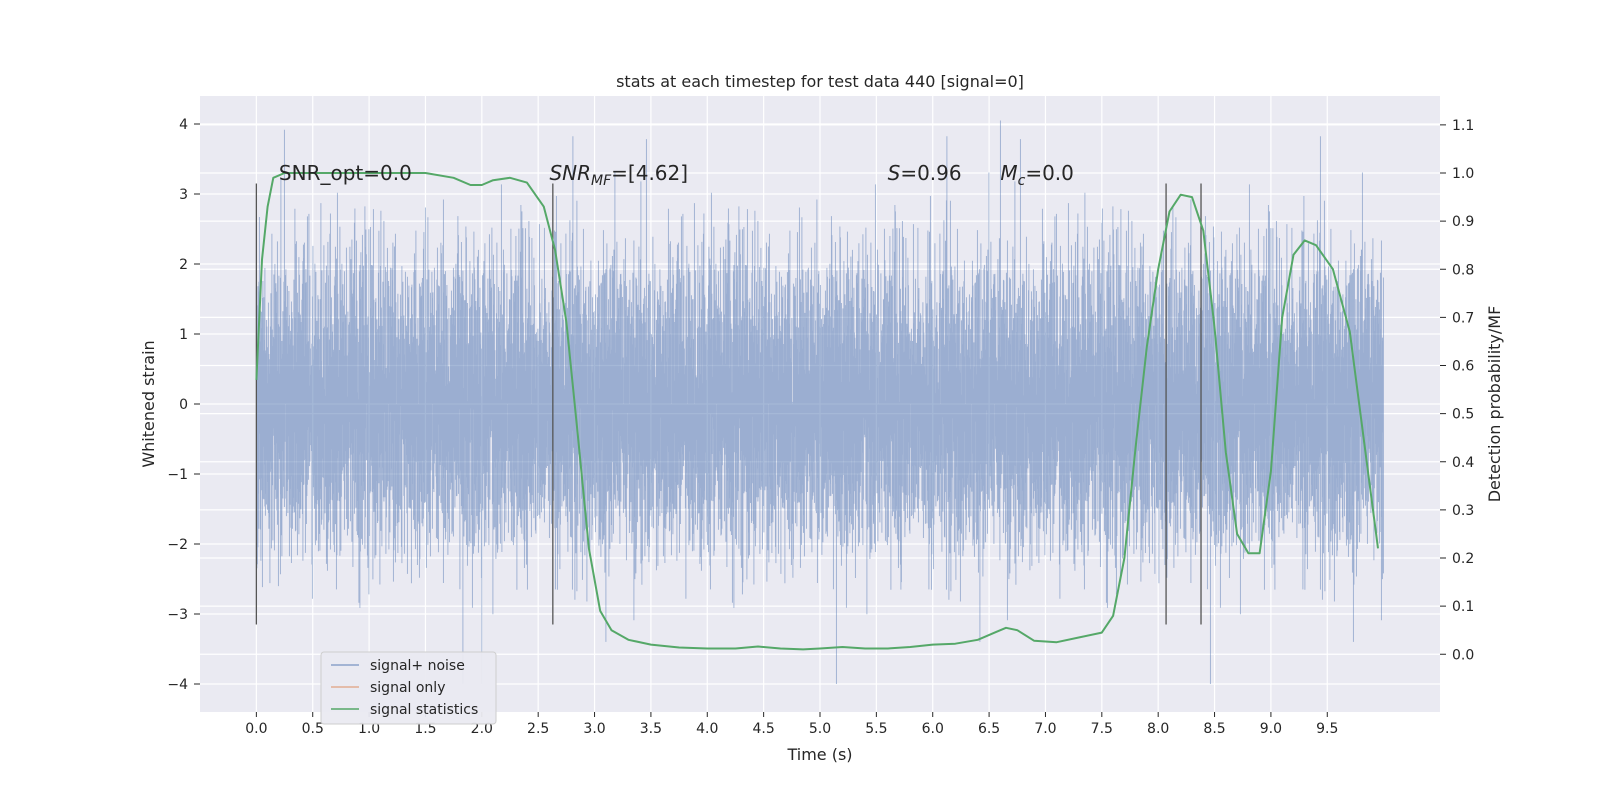 The height and width of the screenshot is (800, 1600). What do you see at coordinates (177, 545) in the screenshot?
I see `y-left-tick-label-2: −2` at bounding box center [177, 545].